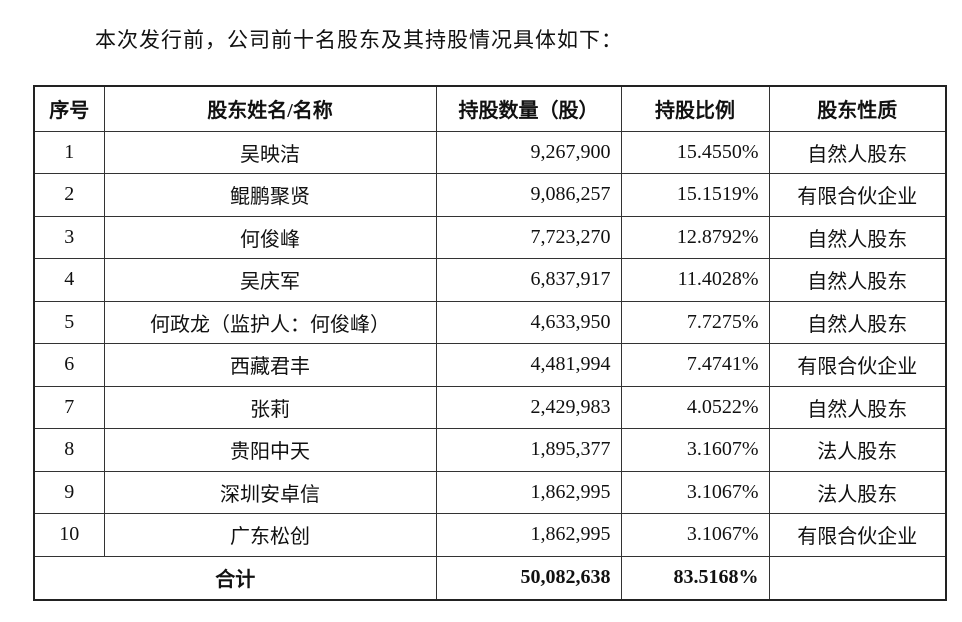 This screenshot has height=622, width=962. What do you see at coordinates (69, 108) in the screenshot?
I see `header-cell: 序号` at bounding box center [69, 108].